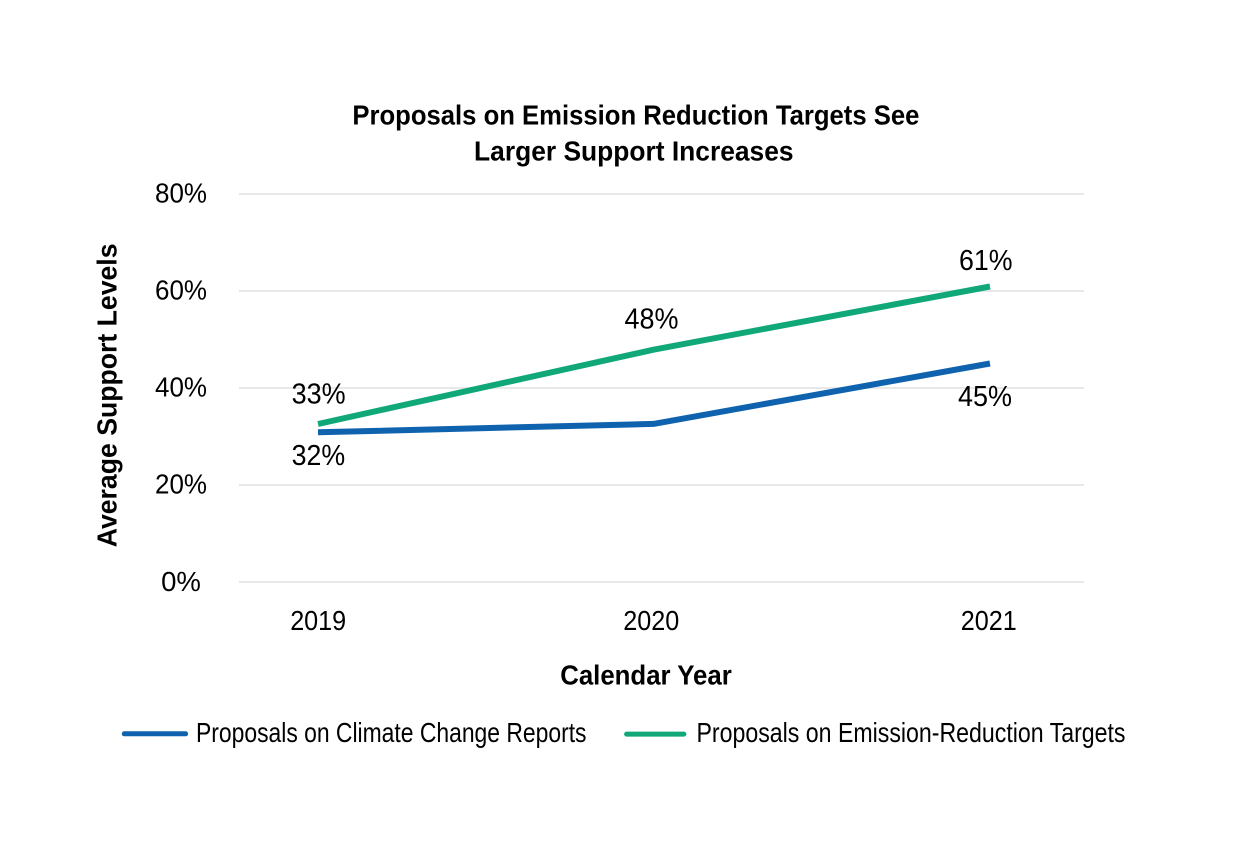  Describe the element at coordinates (634, 150) in the screenshot. I see `svg-text: Larger Support Increases` at that location.